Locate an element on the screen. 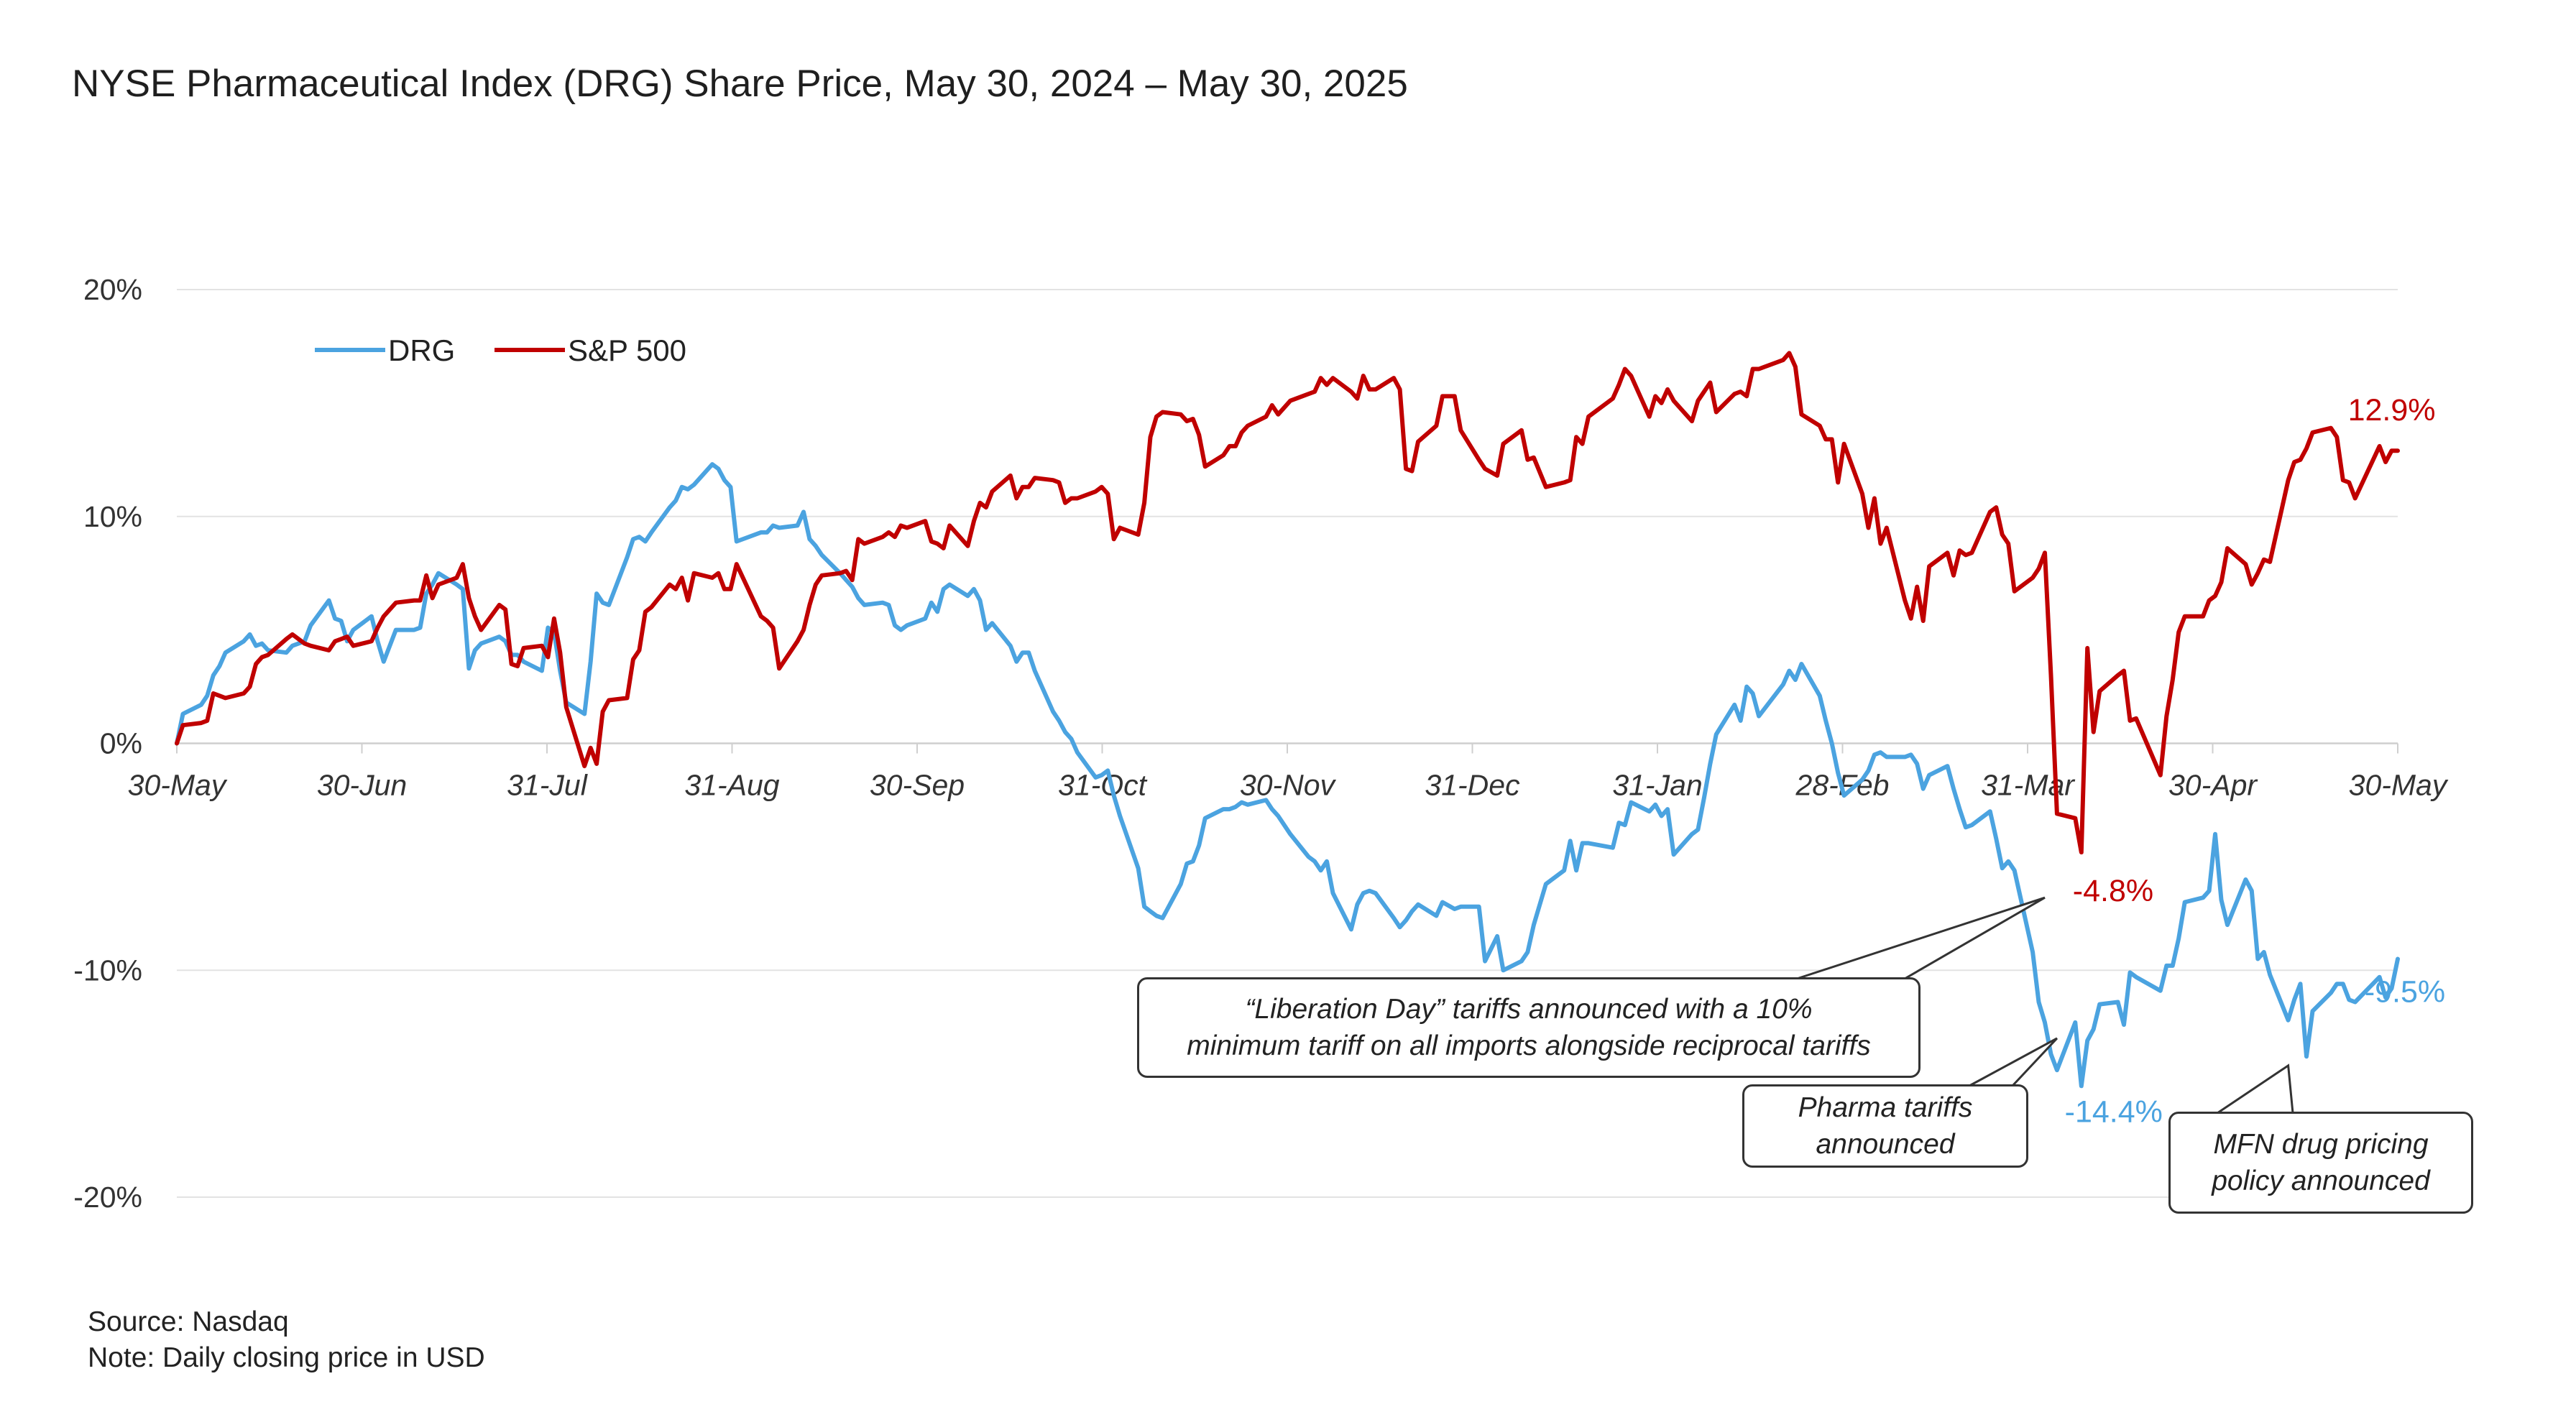  x-tick-label: 30-Nov is located at coordinates (1288, 785).